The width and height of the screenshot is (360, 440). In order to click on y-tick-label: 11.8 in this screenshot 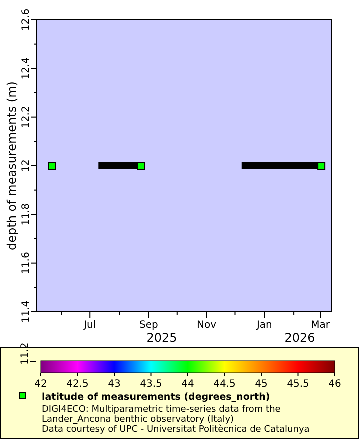, I will do `click(26, 215)`.